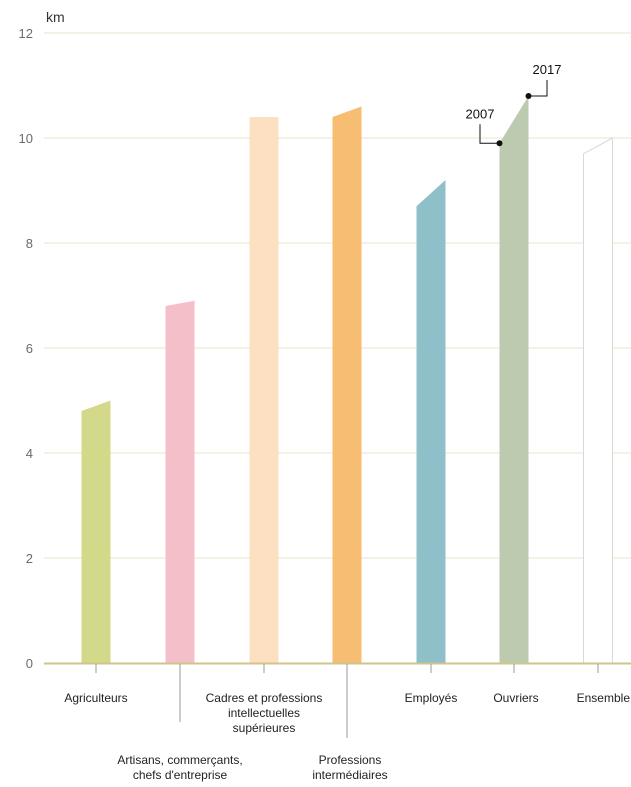 The width and height of the screenshot is (631, 787). I want to click on category-label: intermédiaires, so click(349, 775).